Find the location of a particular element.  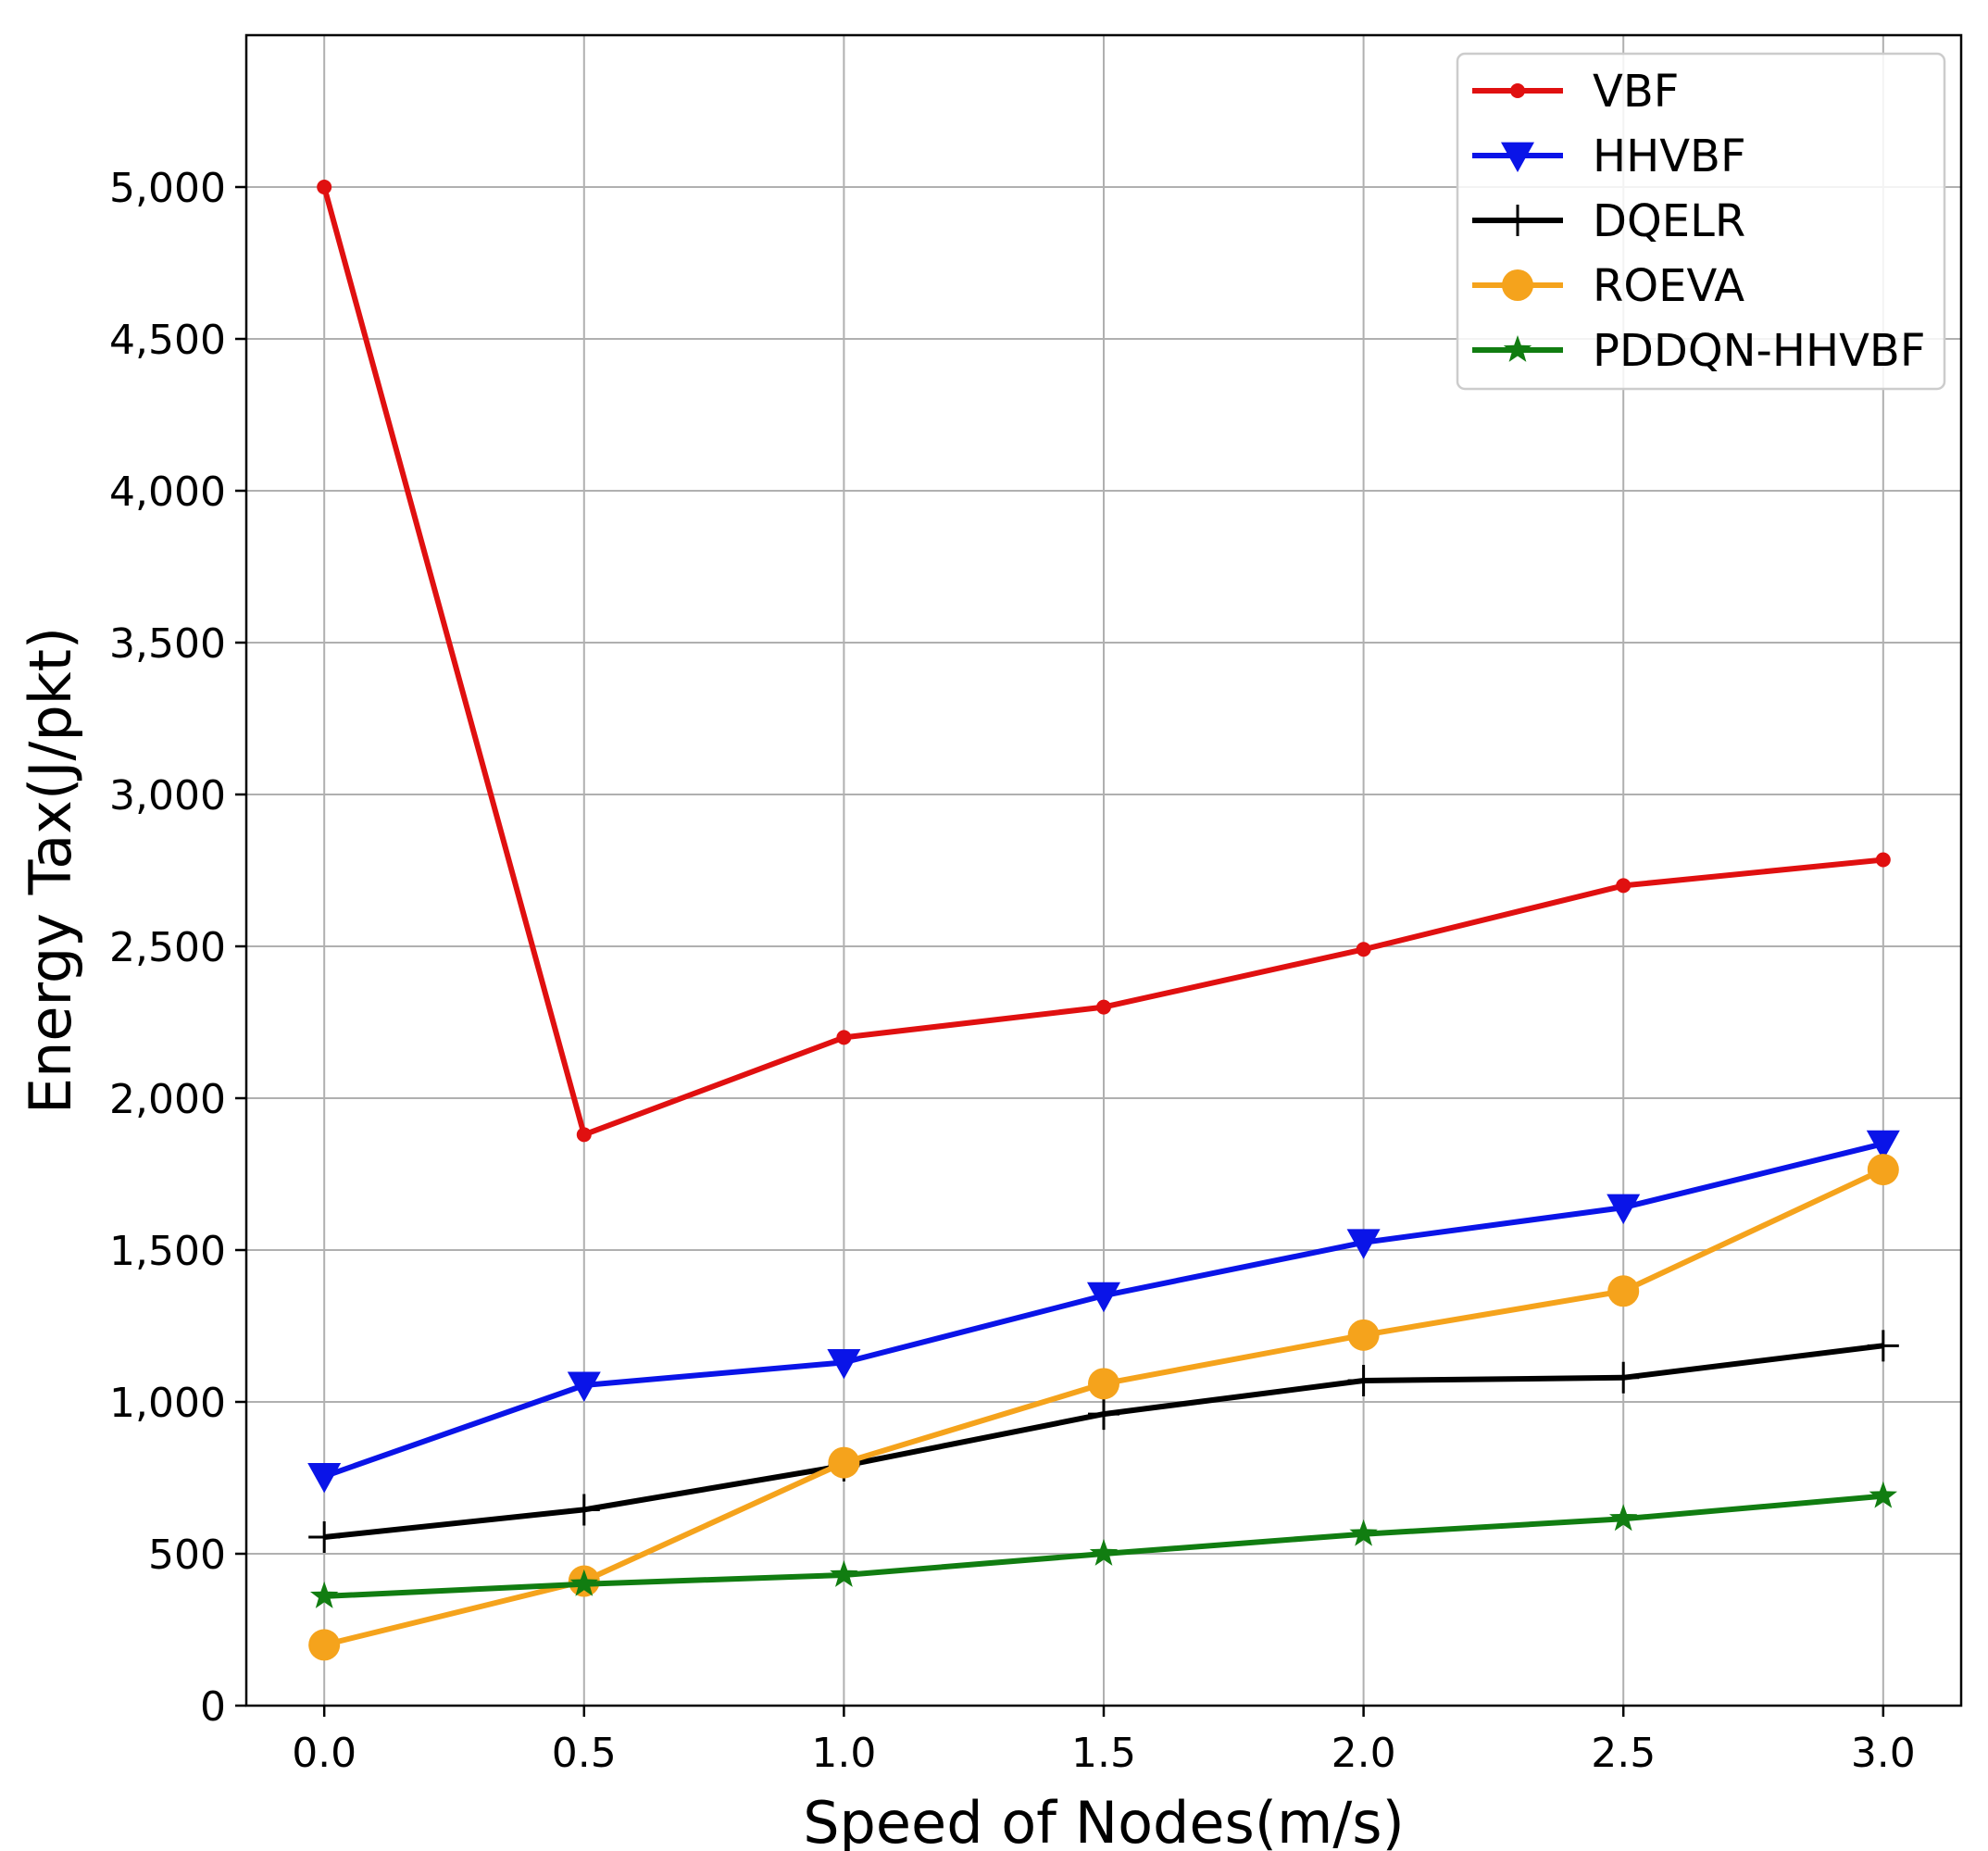

x-tick-label: 0.0 is located at coordinates (324, 1754).